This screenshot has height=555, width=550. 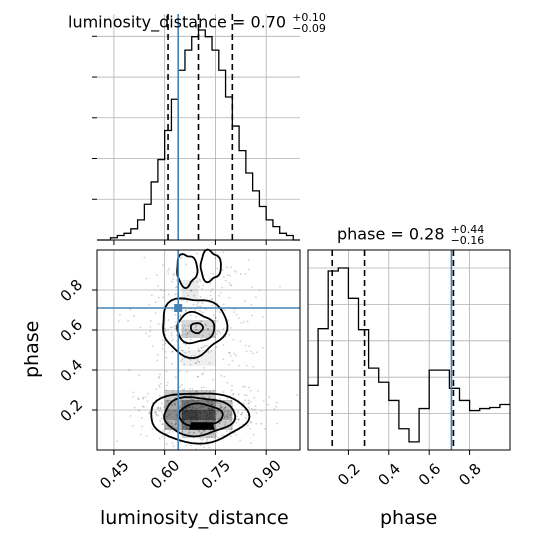 What do you see at coordinates (470, 475) in the screenshot?
I see `phase-hist-xtick-label-3: 0.8` at bounding box center [470, 475].